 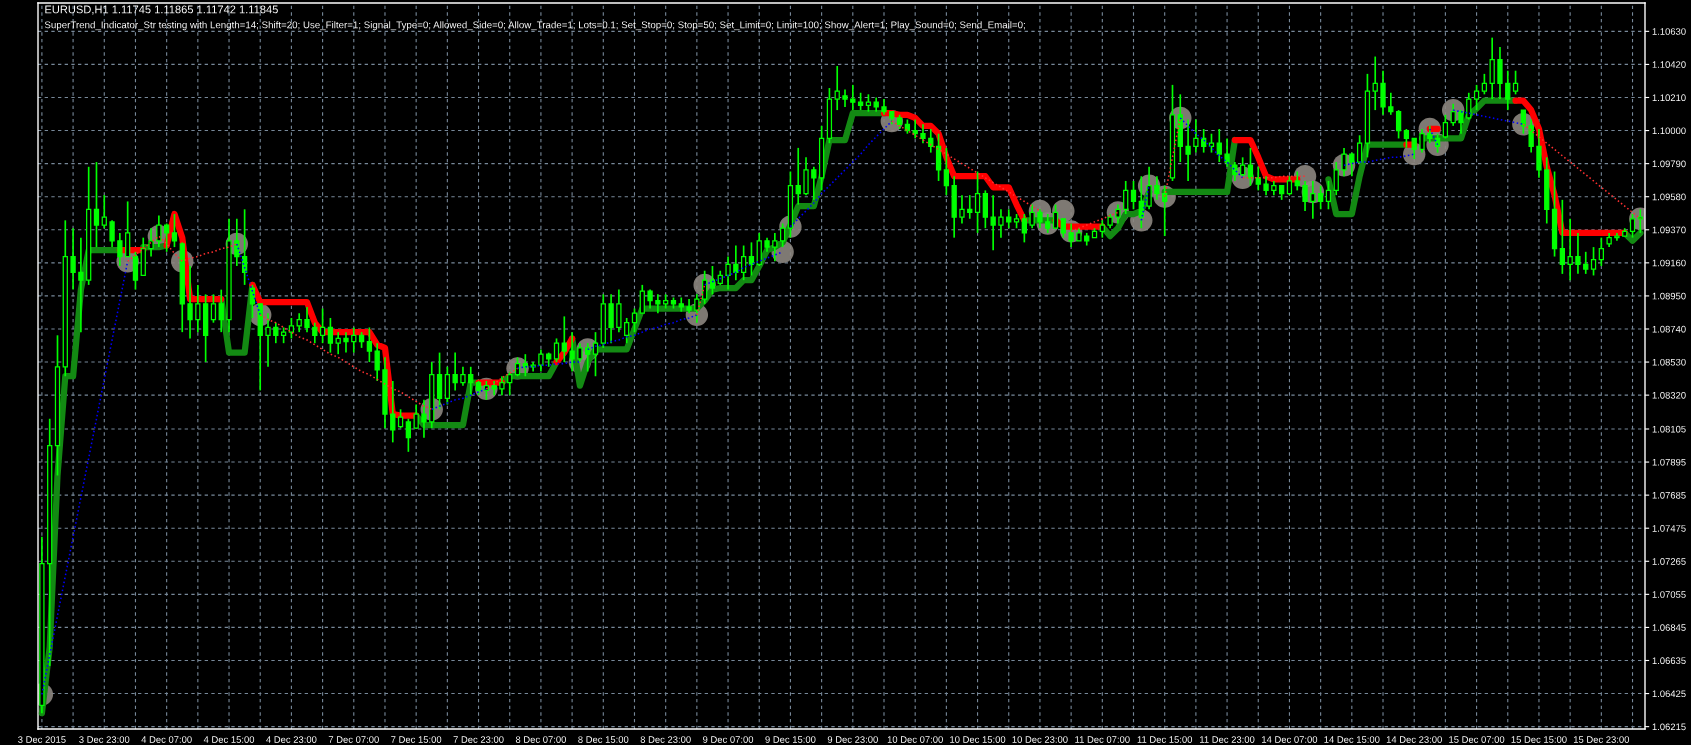 What do you see at coordinates (166, 739) in the screenshot?
I see `x-tick-label: 4 Dec 07:00` at bounding box center [166, 739].